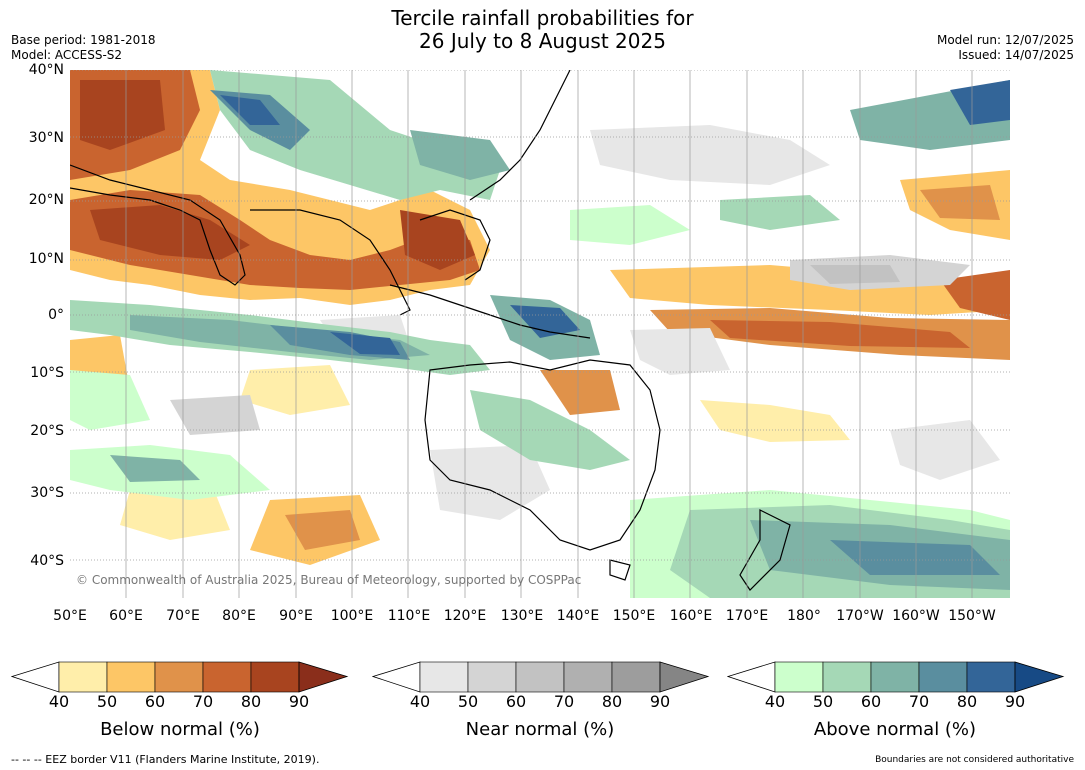 Image resolution: width=1085 pixels, height=770 pixels. What do you see at coordinates (564, 701) in the screenshot?
I see `near-colorbar-tick: 70` at bounding box center [564, 701].